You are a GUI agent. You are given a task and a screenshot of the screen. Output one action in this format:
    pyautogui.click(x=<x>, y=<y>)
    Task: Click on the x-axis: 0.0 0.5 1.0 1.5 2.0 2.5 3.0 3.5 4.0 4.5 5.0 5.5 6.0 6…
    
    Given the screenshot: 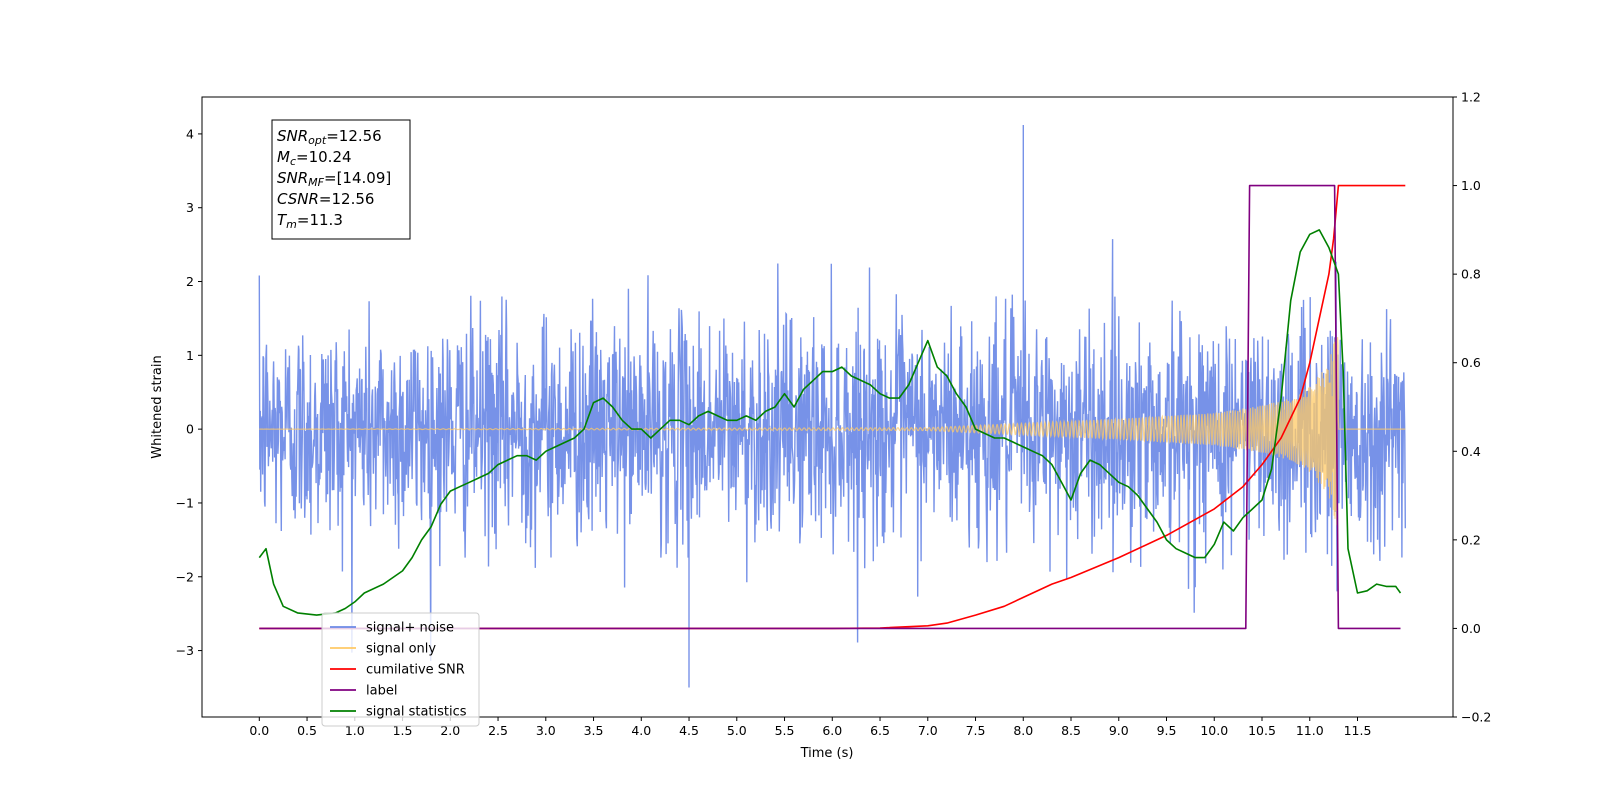 What is the action you would take?
    pyautogui.click(x=810, y=727)
    